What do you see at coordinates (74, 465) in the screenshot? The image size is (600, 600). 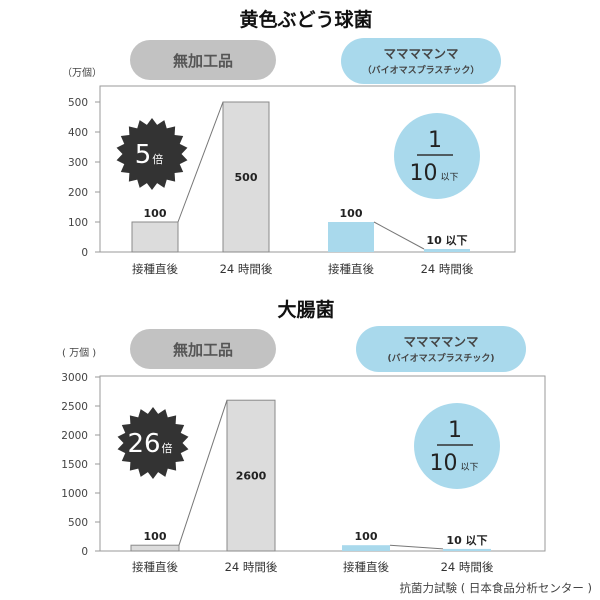 I see `y-tick-label: 1500` at bounding box center [74, 465].